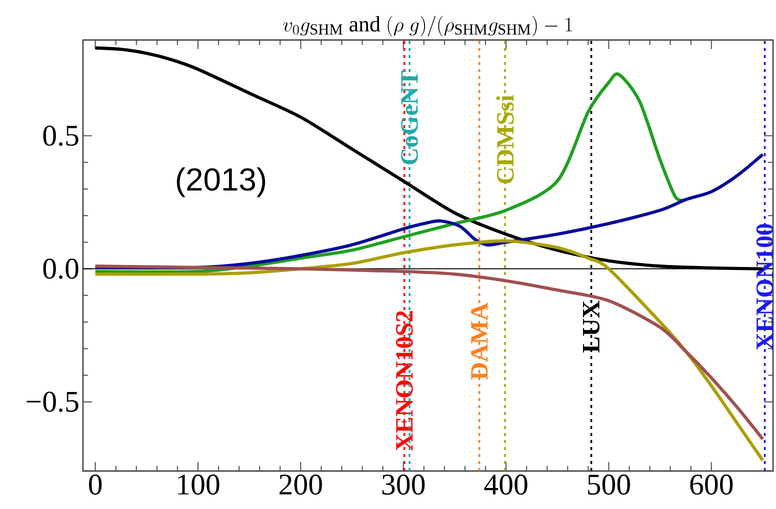 The height and width of the screenshot is (509, 776). What do you see at coordinates (301, 484) in the screenshot?
I see `x-tick-label: 200` at bounding box center [301, 484].